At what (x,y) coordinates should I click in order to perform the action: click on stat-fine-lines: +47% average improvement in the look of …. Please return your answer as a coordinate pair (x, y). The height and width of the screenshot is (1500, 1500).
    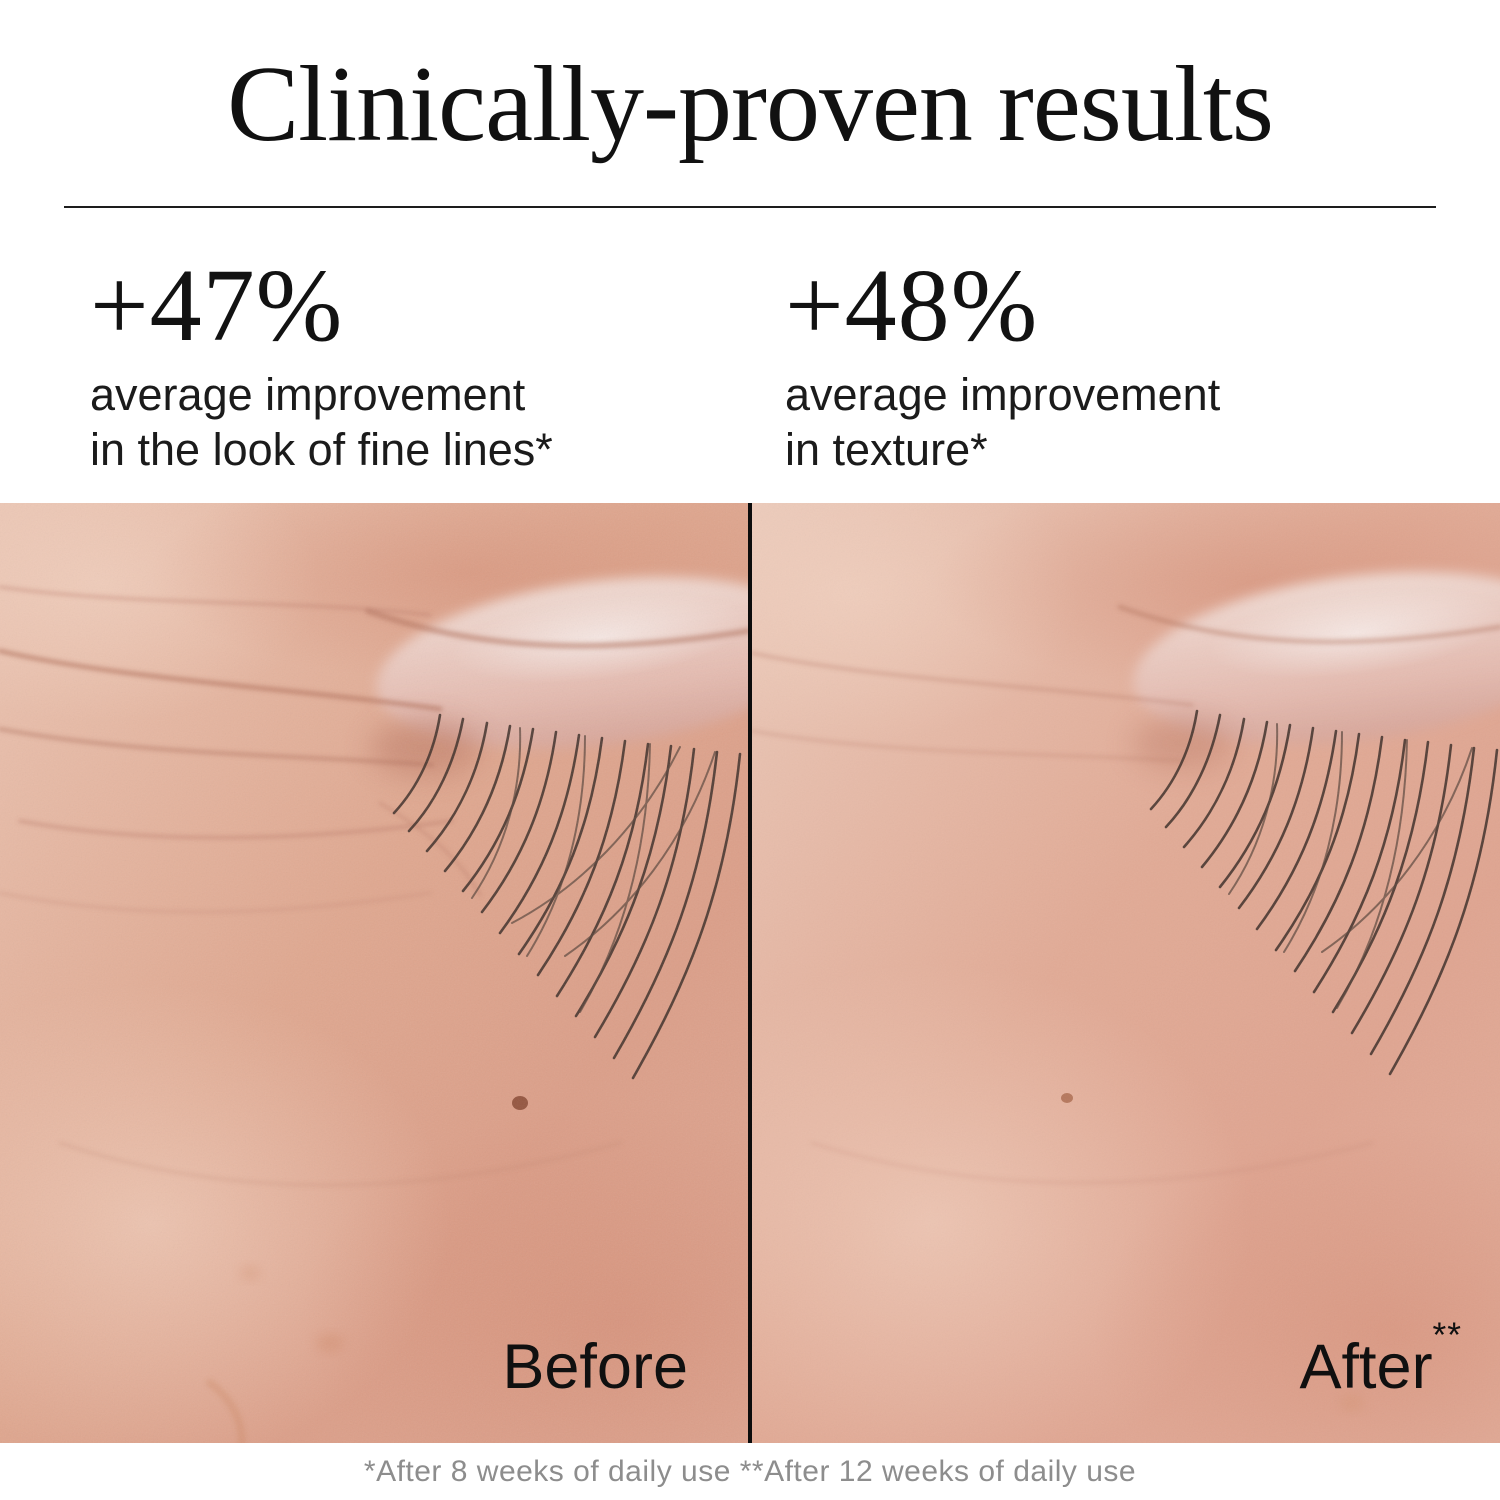
    Looking at the image, I should click on (437, 362).